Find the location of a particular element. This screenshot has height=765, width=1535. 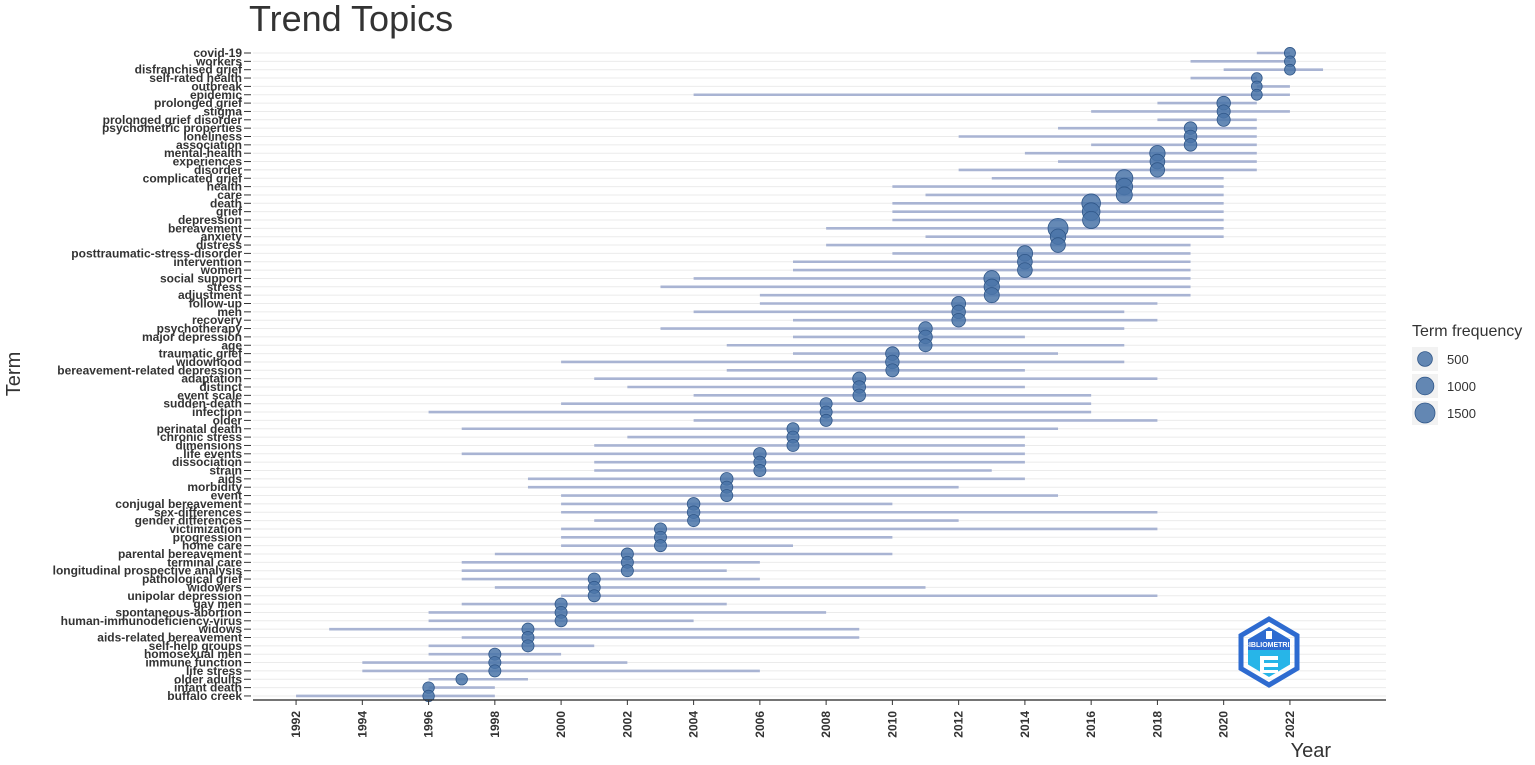

term-label: experiences is located at coordinates (208, 162).